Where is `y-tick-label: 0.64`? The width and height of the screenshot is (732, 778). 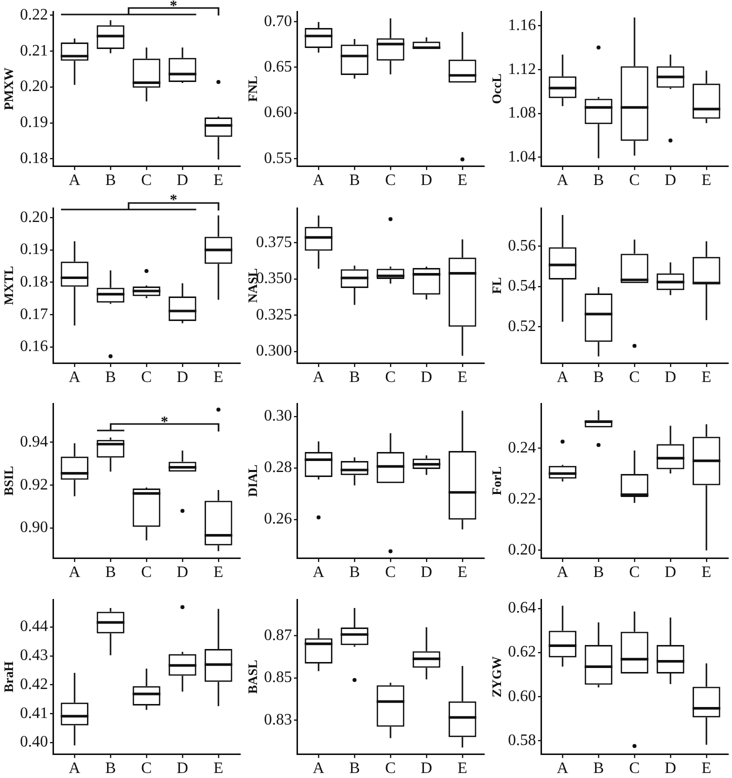
y-tick-label: 0.64 is located at coordinates (522, 608).